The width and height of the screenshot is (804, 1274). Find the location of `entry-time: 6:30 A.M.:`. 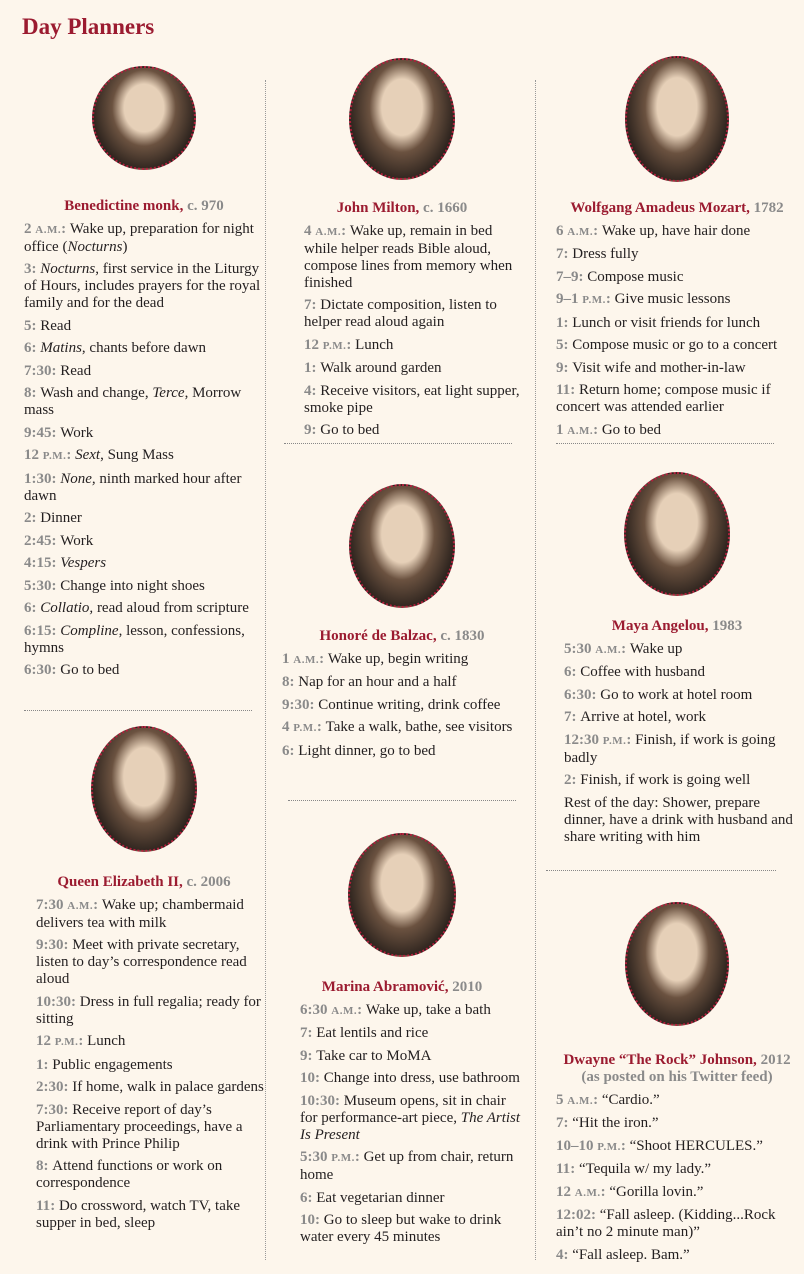

entry-time: 6:30 A.M.: is located at coordinates (333, 1009).